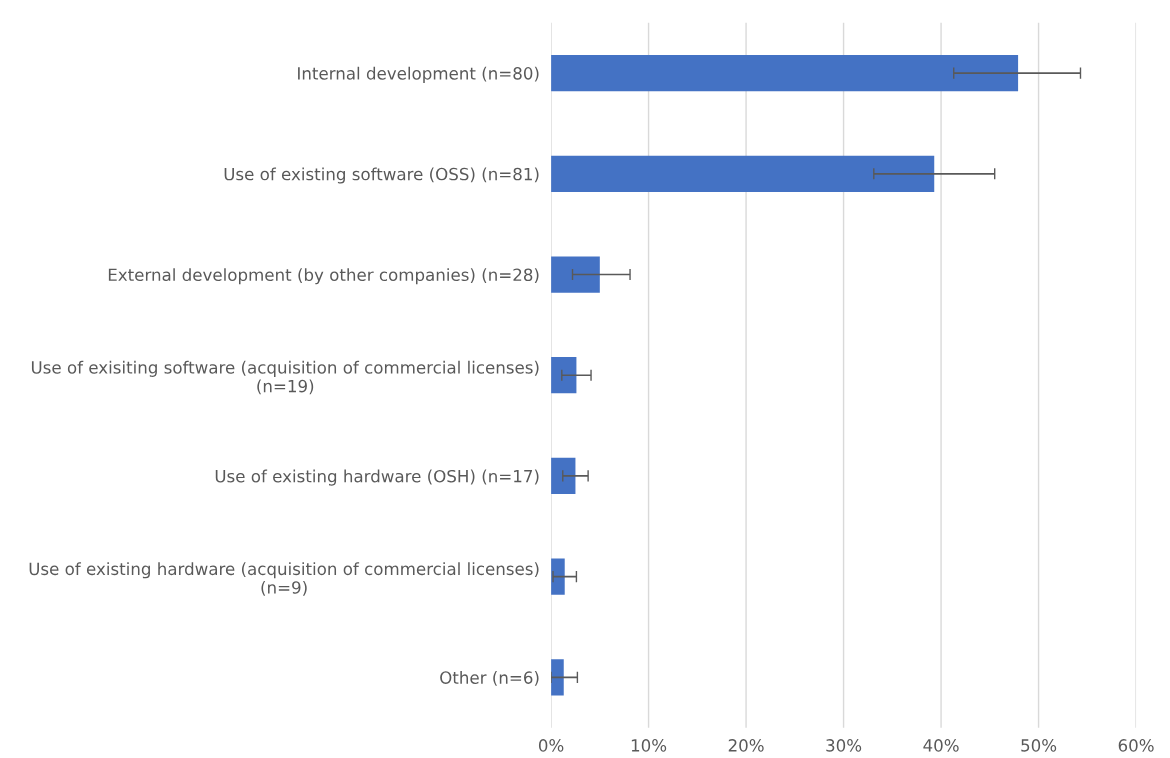 The height and width of the screenshot is (758, 1170). What do you see at coordinates (418, 74) in the screenshot?
I see `y-tick-label: Internal development (n=80)` at bounding box center [418, 74].